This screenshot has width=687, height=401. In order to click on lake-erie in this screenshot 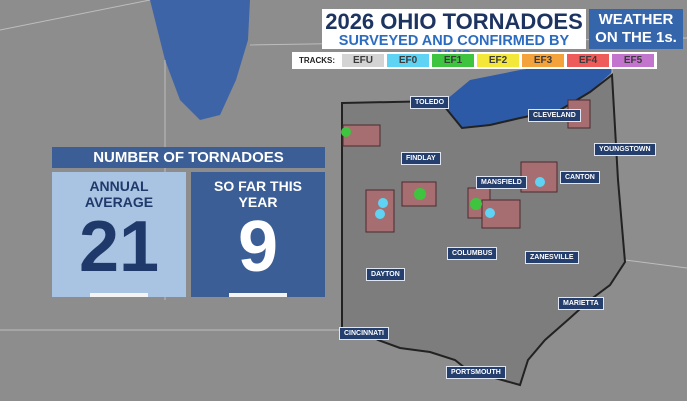, I will do `click(526, 93)`.